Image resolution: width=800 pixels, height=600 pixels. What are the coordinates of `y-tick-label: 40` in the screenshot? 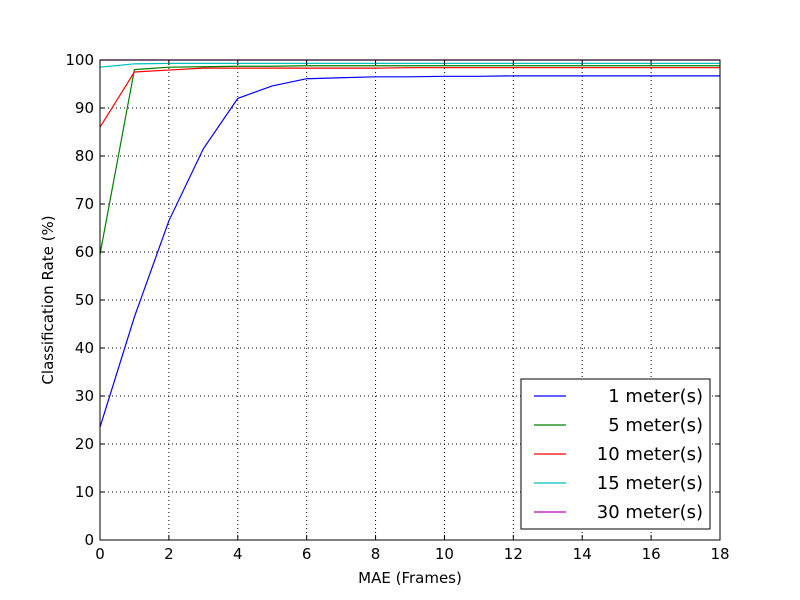 It's located at (84, 348).